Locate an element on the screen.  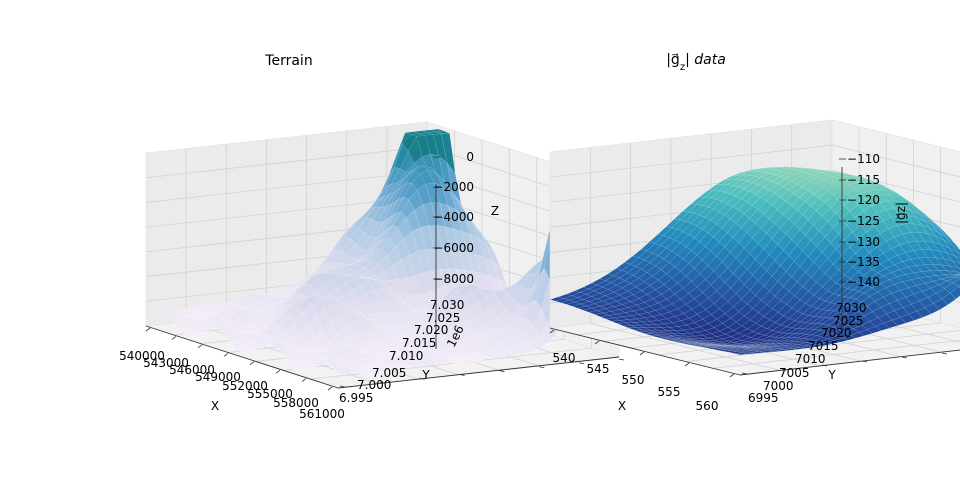
terrain-y-axis-label: Y is located at coordinates (425, 375).